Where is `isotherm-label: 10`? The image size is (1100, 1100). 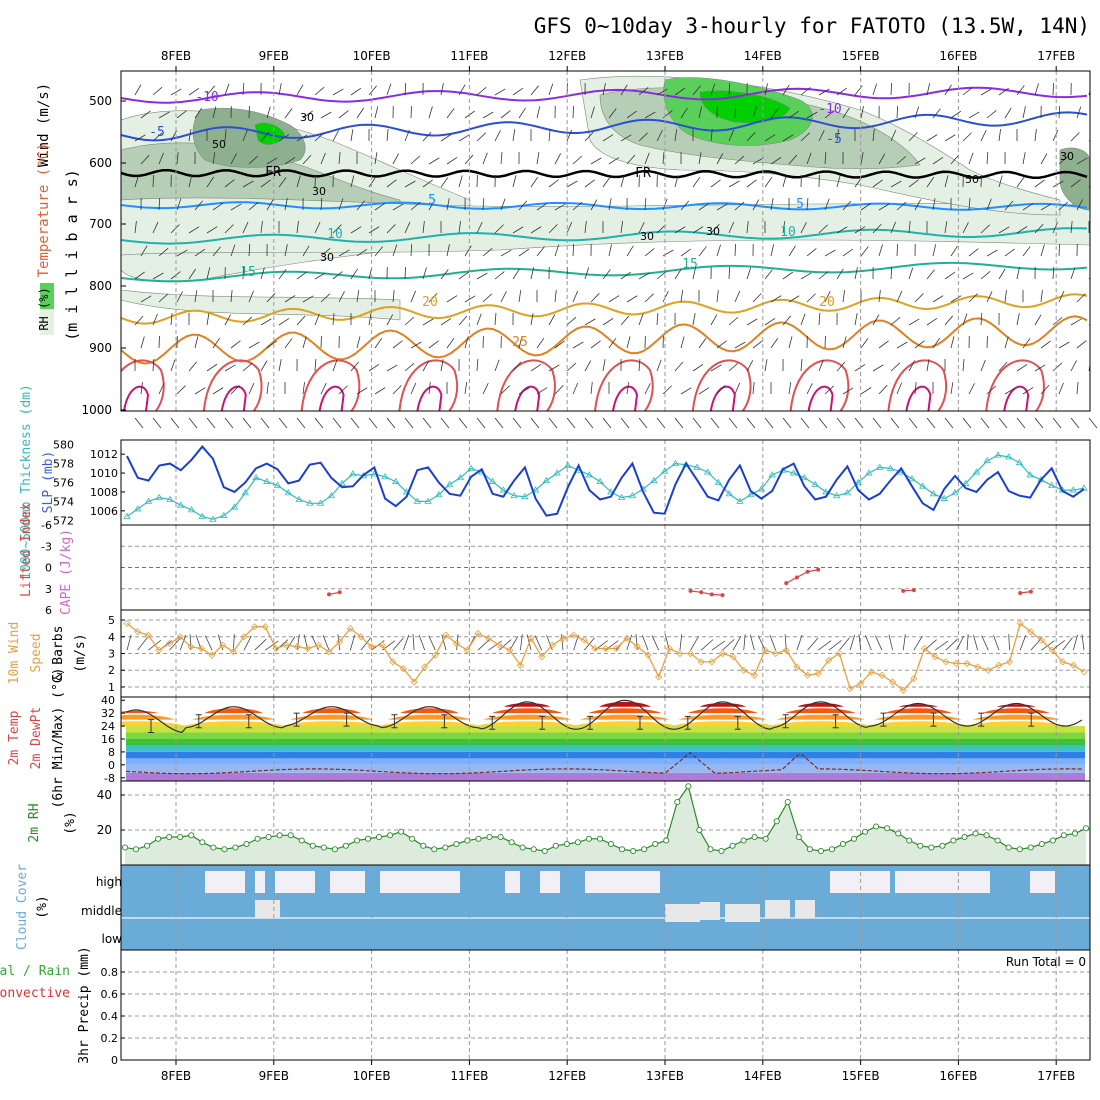
isotherm-label: 10 is located at coordinates (335, 234).